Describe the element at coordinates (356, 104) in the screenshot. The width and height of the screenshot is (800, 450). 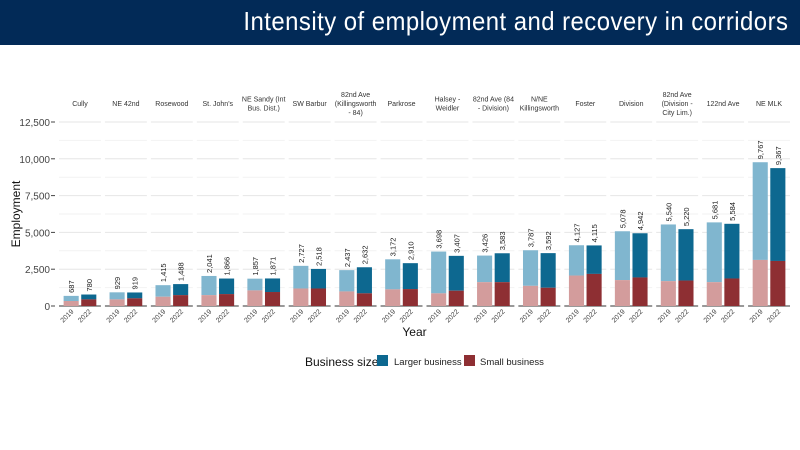
I see `facet-label: 82nd Ave (Killingsworth - 84)` at that location.